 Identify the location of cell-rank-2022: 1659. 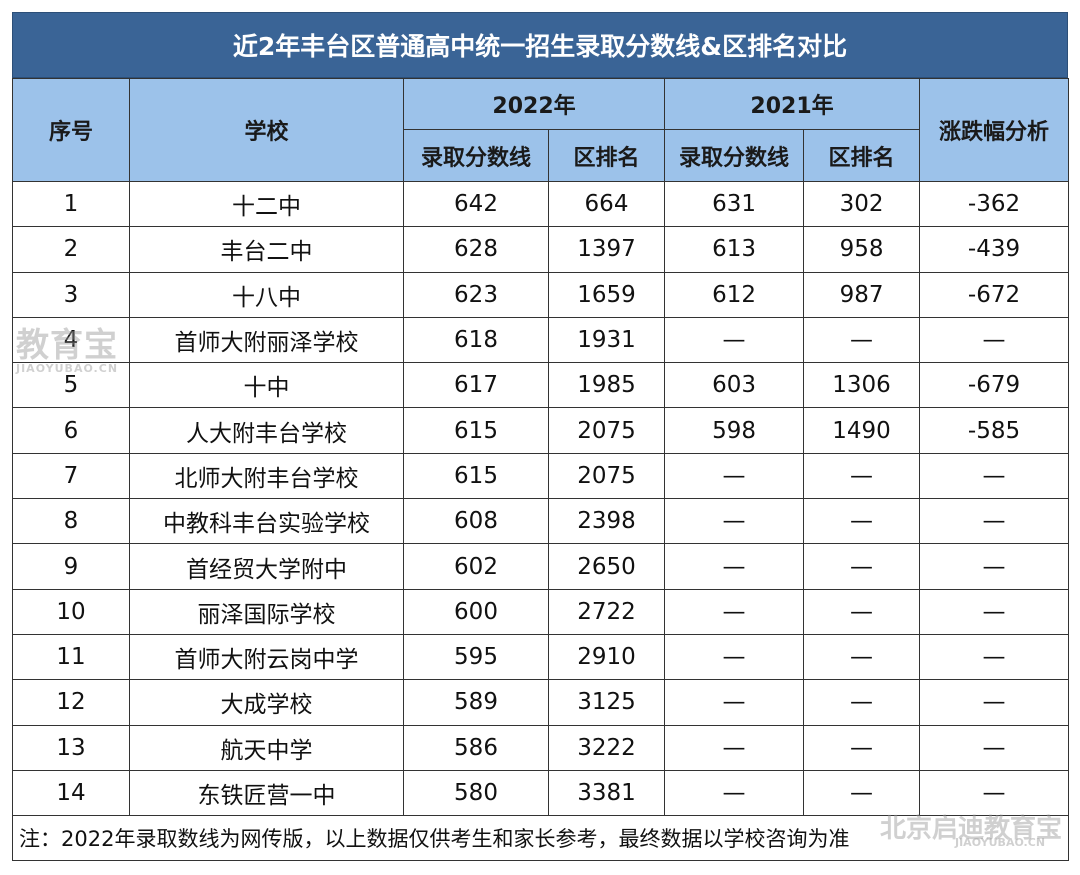
(606, 294).